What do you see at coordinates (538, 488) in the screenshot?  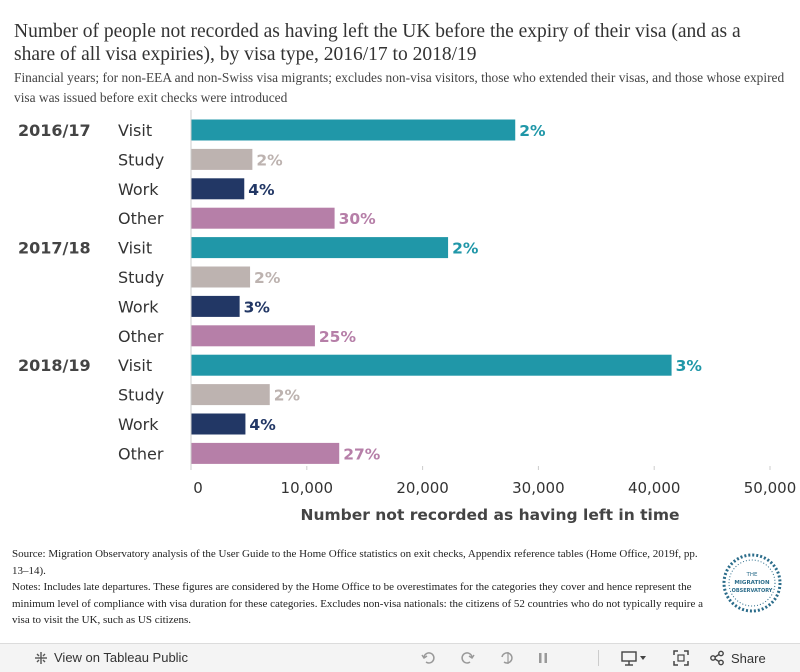 I see `x-tick-label: 30,000` at bounding box center [538, 488].